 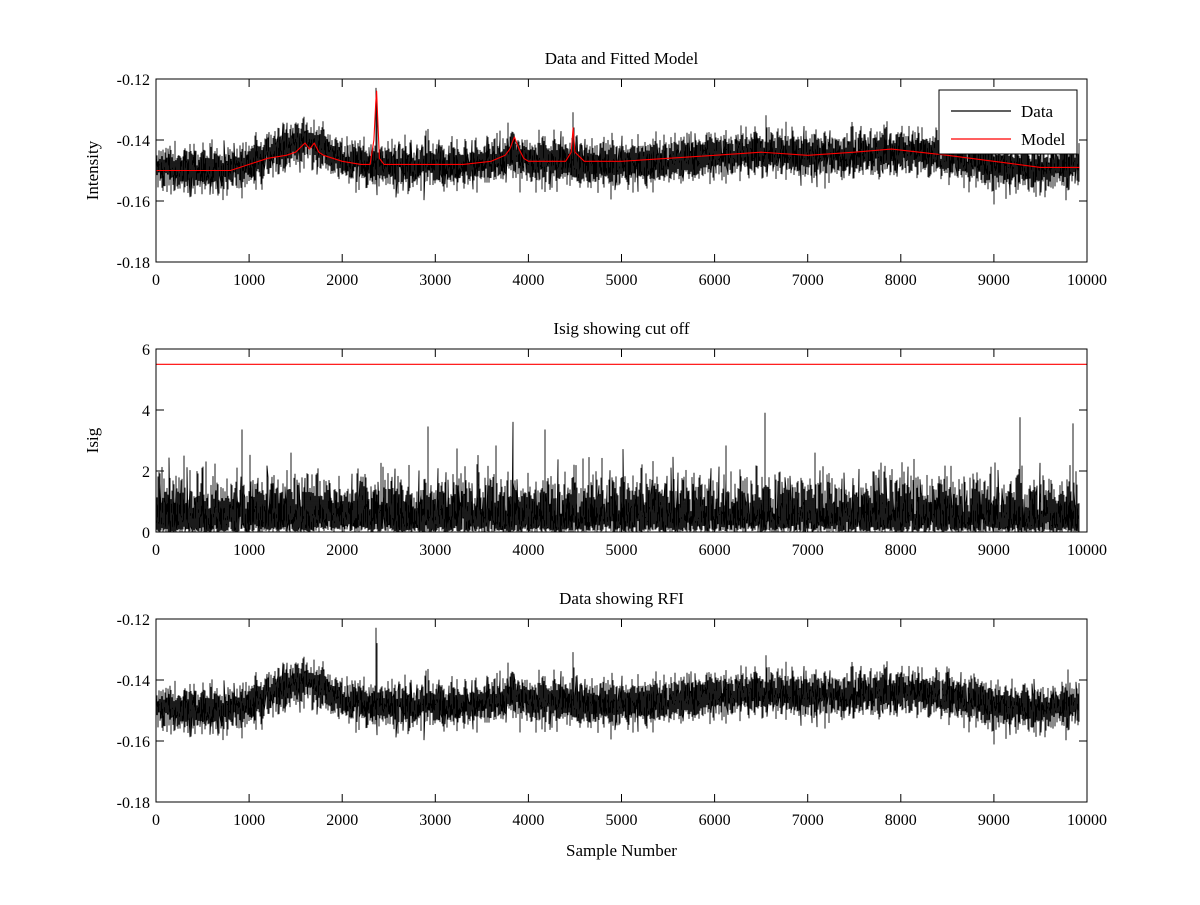 What do you see at coordinates (618, 131) in the screenshot?
I see `panel-1-model-series-line` at bounding box center [618, 131].